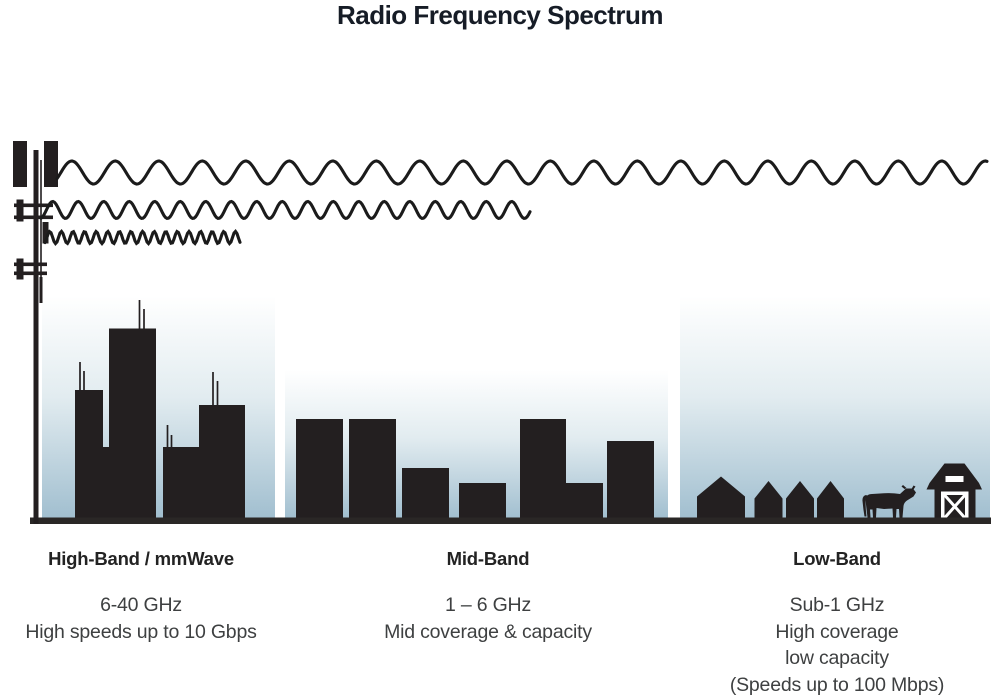 This screenshot has width=1000, height=700. Describe the element at coordinates (837, 658) in the screenshot. I see `band-detail: low capacity` at that location.